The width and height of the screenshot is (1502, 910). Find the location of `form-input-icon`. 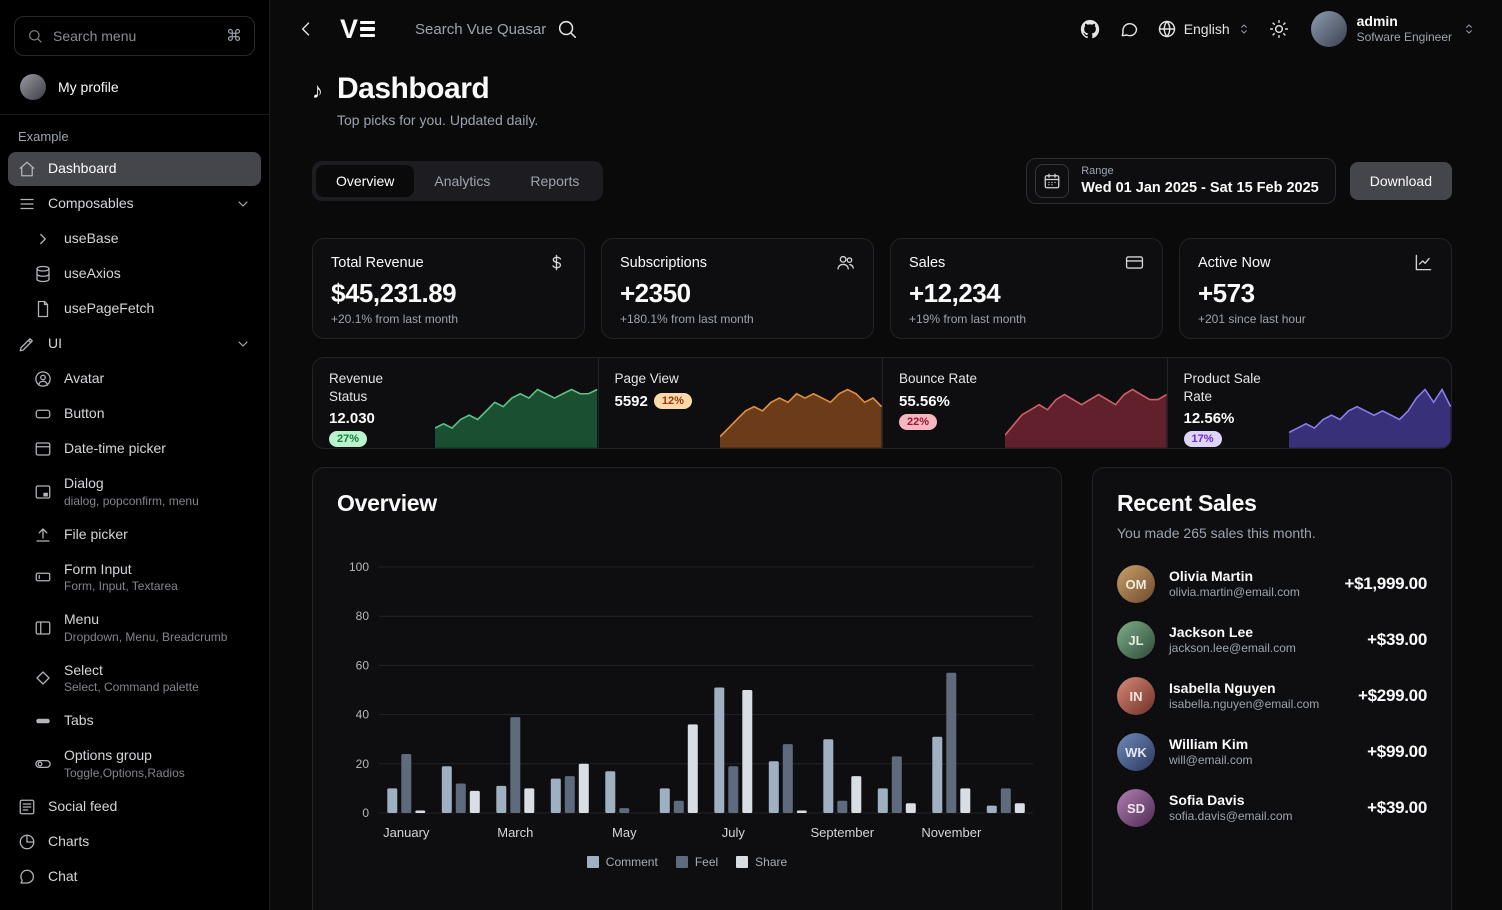

form-input-icon is located at coordinates (43, 577).